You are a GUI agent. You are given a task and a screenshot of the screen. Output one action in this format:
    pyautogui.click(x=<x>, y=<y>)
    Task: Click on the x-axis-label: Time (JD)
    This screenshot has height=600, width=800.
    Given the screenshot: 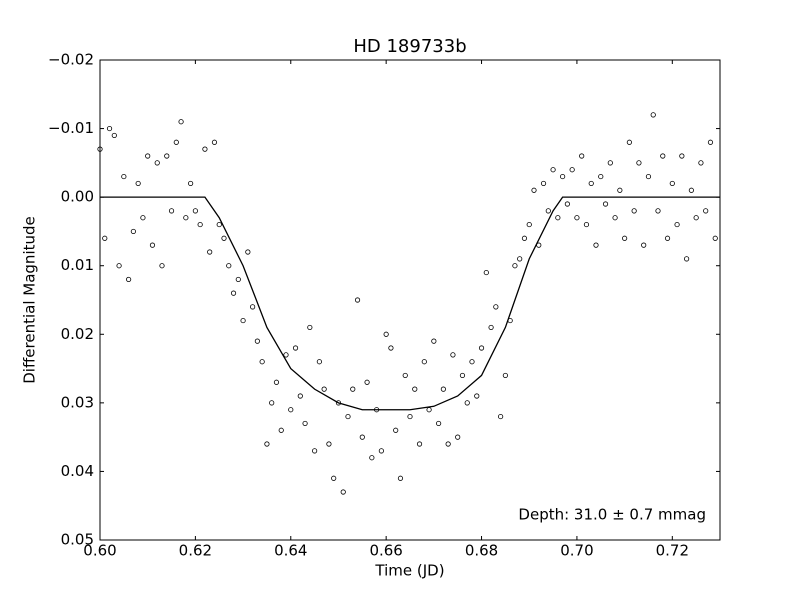 What is the action you would take?
    pyautogui.click(x=409, y=571)
    